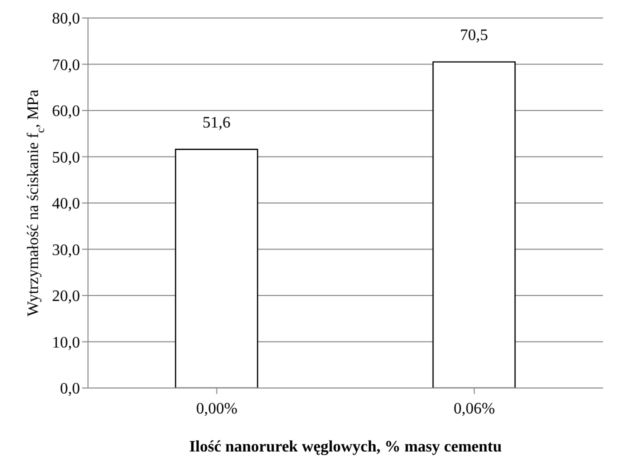 Image resolution: width=629 pixels, height=472 pixels. I want to click on x-tick-label: 0,00%, so click(217, 409).